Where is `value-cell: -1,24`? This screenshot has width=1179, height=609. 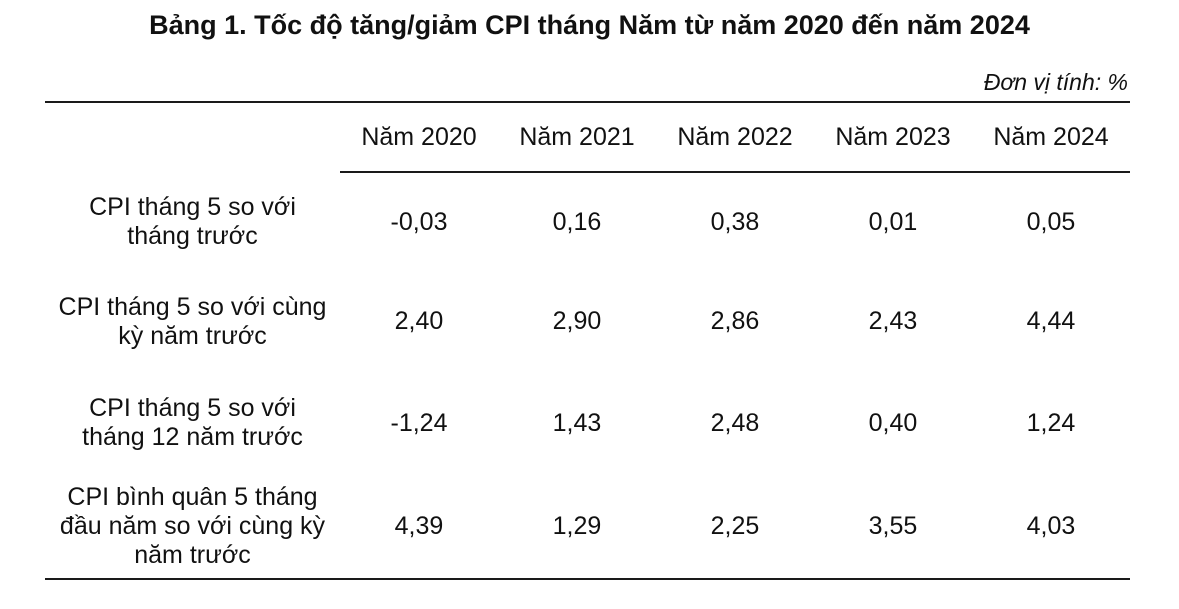 value-cell: -1,24 is located at coordinates (419, 422).